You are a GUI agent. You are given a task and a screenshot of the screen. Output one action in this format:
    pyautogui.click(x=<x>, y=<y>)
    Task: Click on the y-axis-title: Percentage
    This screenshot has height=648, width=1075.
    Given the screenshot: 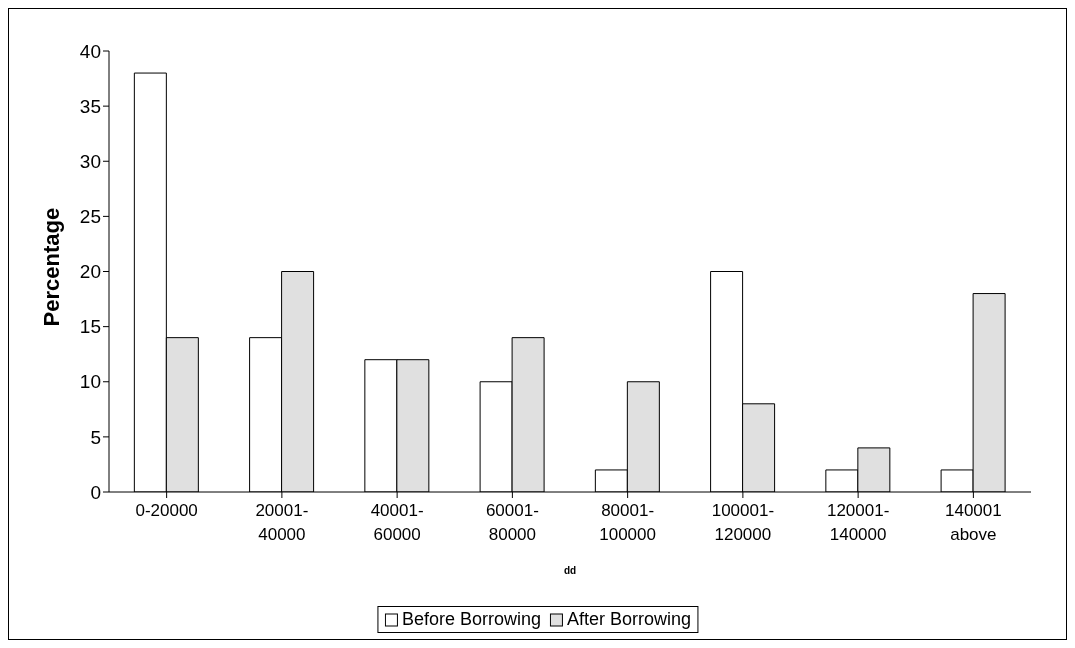 What is the action you would take?
    pyautogui.click(x=51, y=267)
    